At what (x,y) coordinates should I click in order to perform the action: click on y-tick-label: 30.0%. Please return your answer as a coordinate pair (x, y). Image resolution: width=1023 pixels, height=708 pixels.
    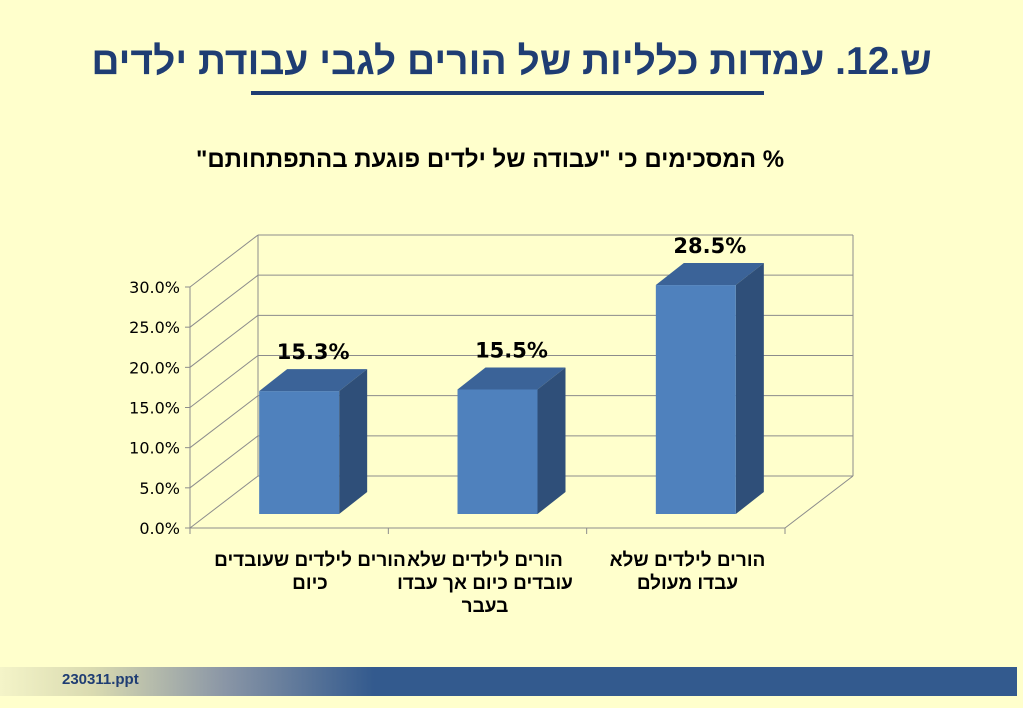
    Looking at the image, I should click on (154, 287).